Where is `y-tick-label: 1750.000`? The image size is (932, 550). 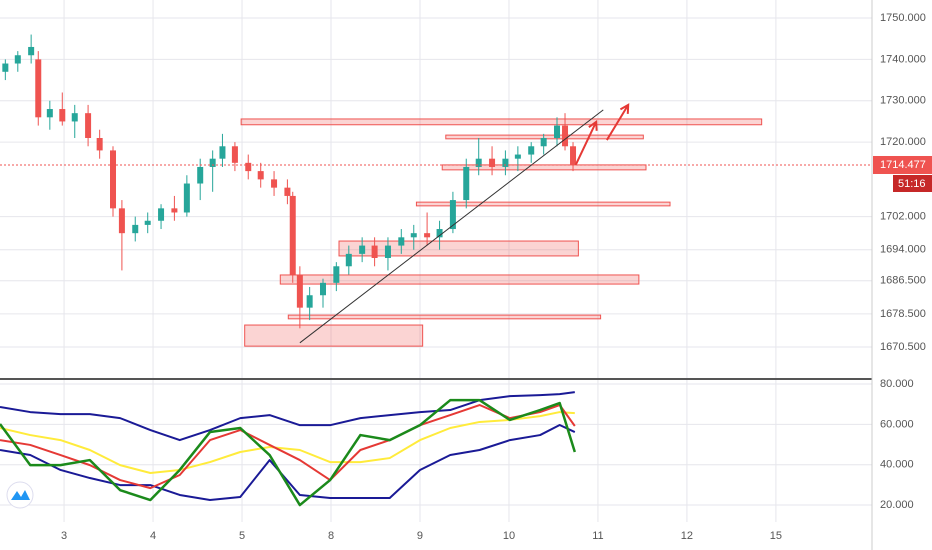 y-tick-label: 1750.000 is located at coordinates (903, 18).